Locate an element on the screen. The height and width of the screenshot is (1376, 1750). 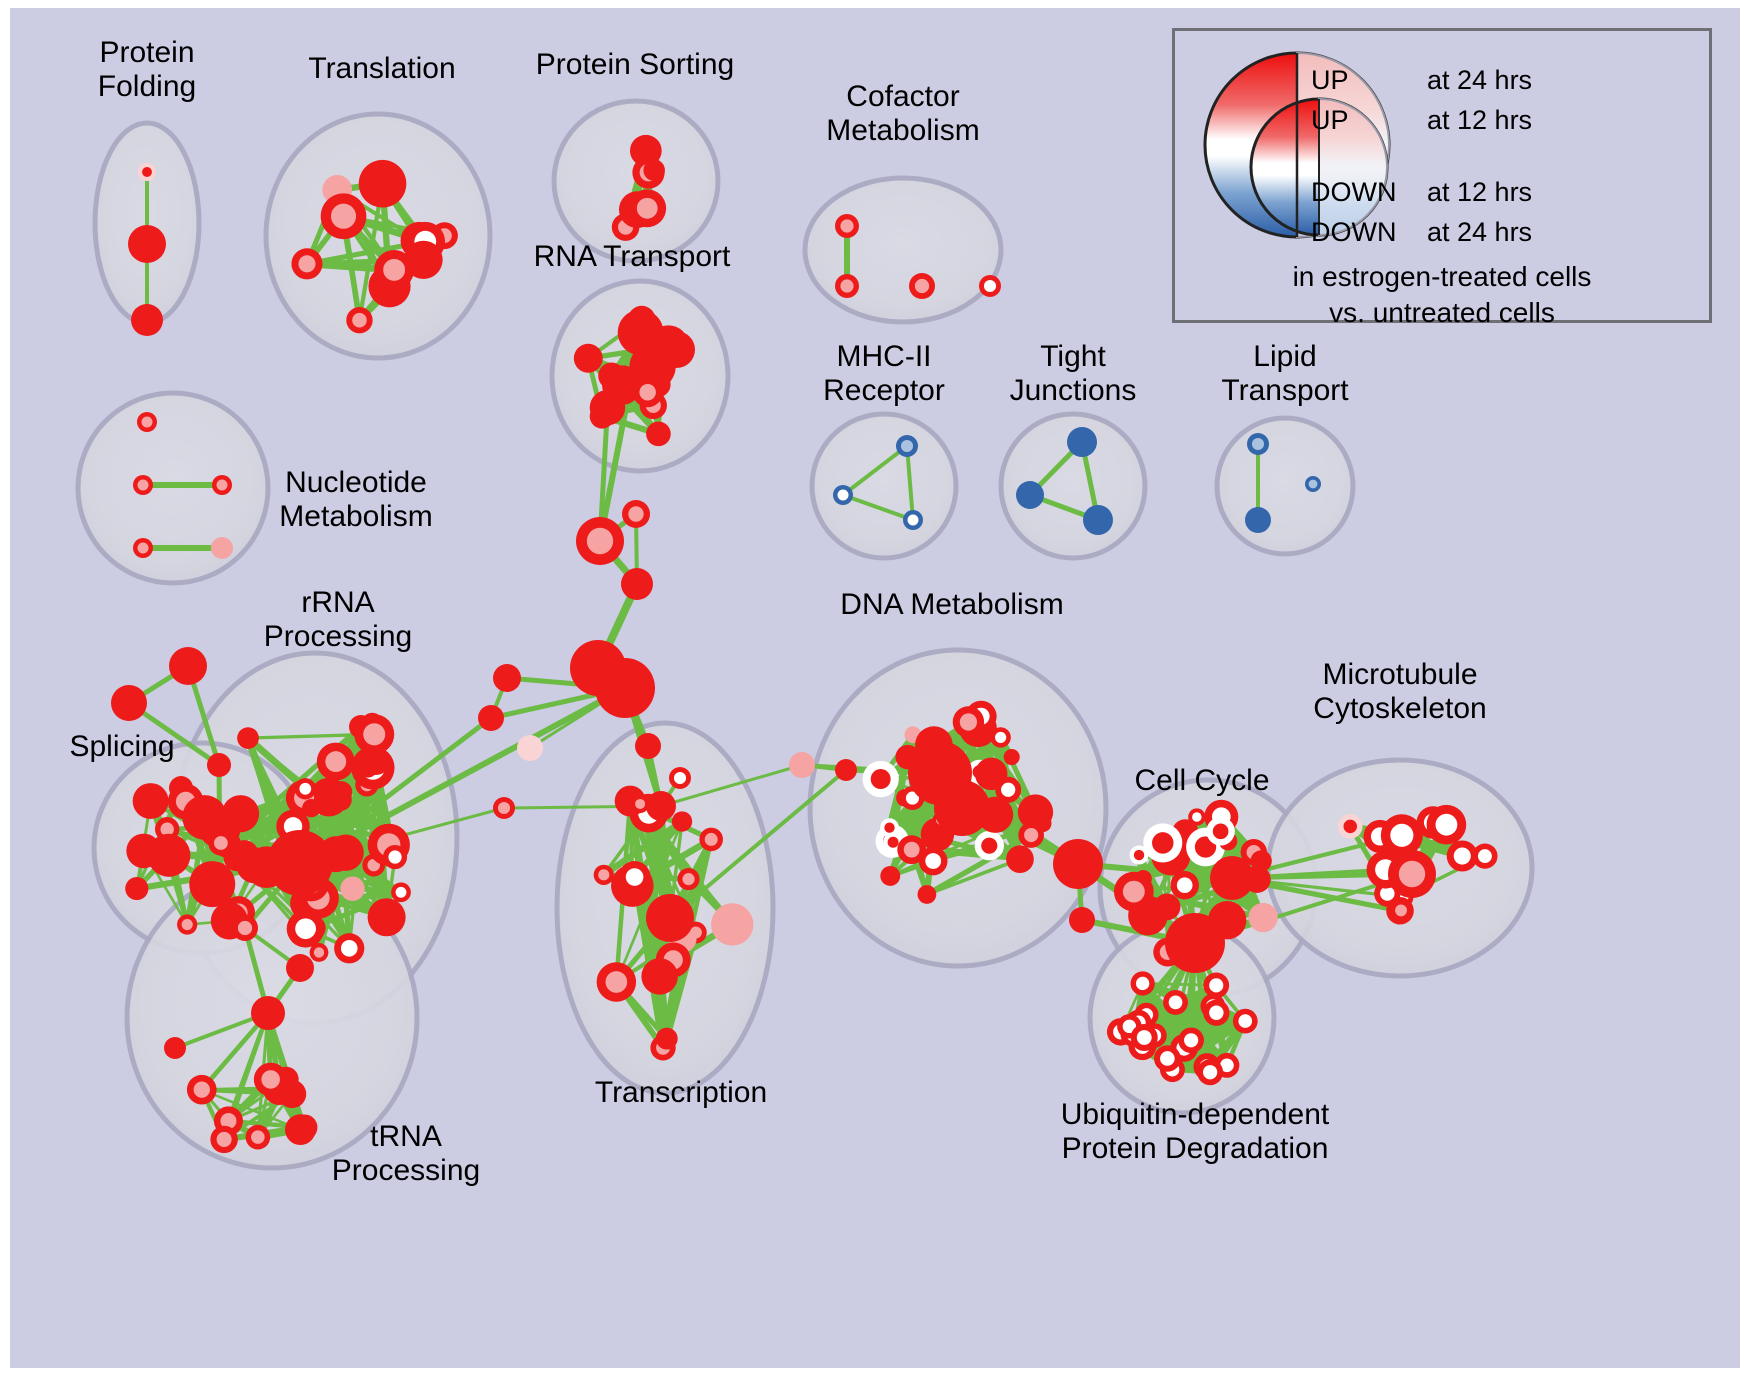
dna-metabolism-hub is located at coordinates (962, 808).